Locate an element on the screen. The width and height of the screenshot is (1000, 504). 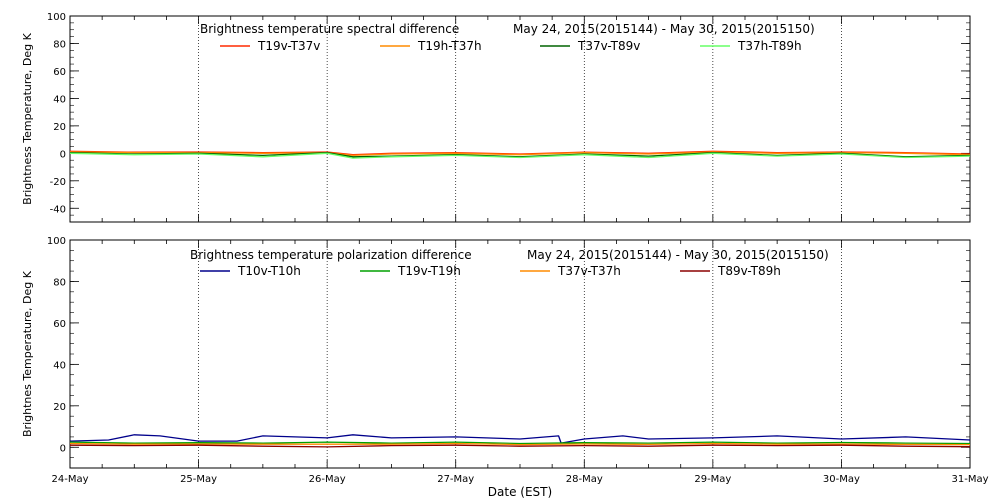
x-tick-label: 25-May is located at coordinates (198, 479).